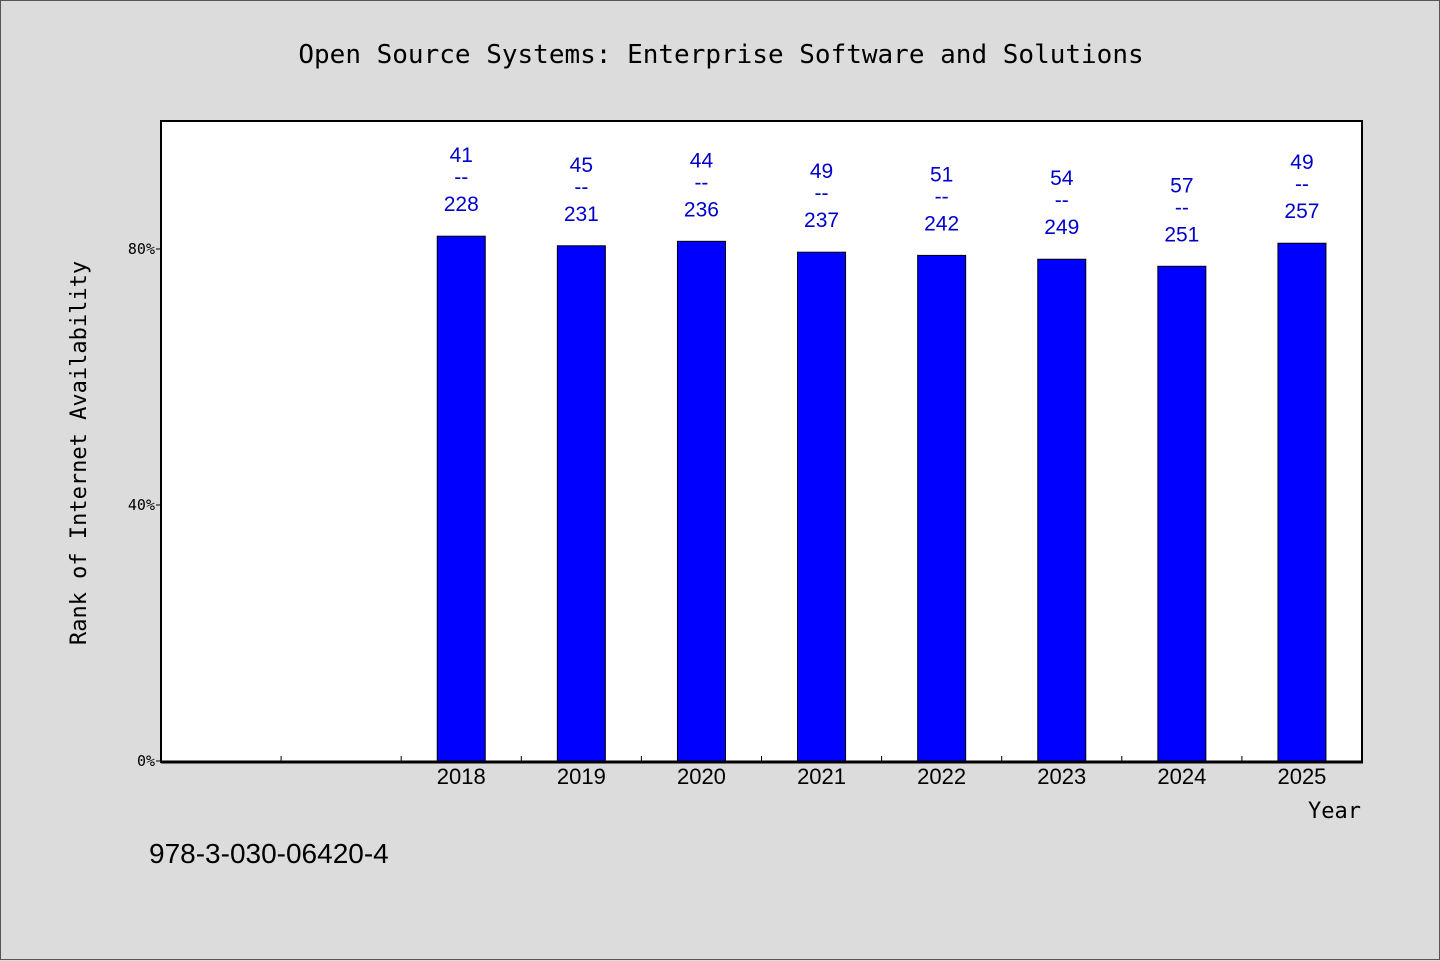 This screenshot has height=961, width=1440. Describe the element at coordinates (822, 506) in the screenshot. I see `bar-2021` at that location.